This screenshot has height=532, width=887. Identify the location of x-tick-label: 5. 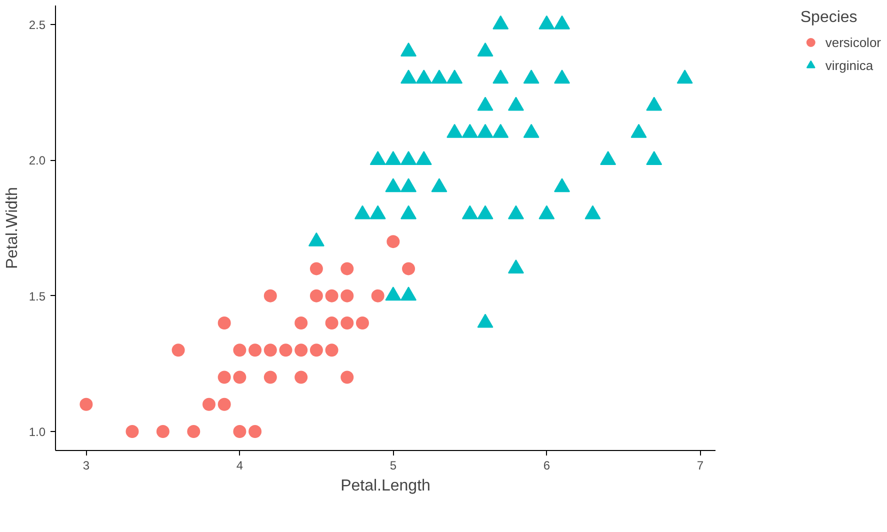
(393, 465).